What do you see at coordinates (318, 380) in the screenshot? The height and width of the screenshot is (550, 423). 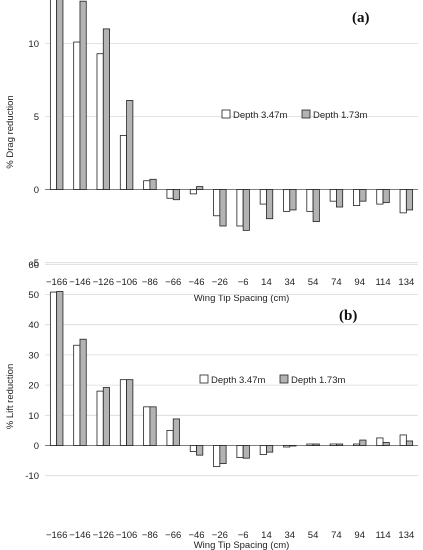 I see `legend-label-depth-173: Depth 1.73m` at bounding box center [318, 380].